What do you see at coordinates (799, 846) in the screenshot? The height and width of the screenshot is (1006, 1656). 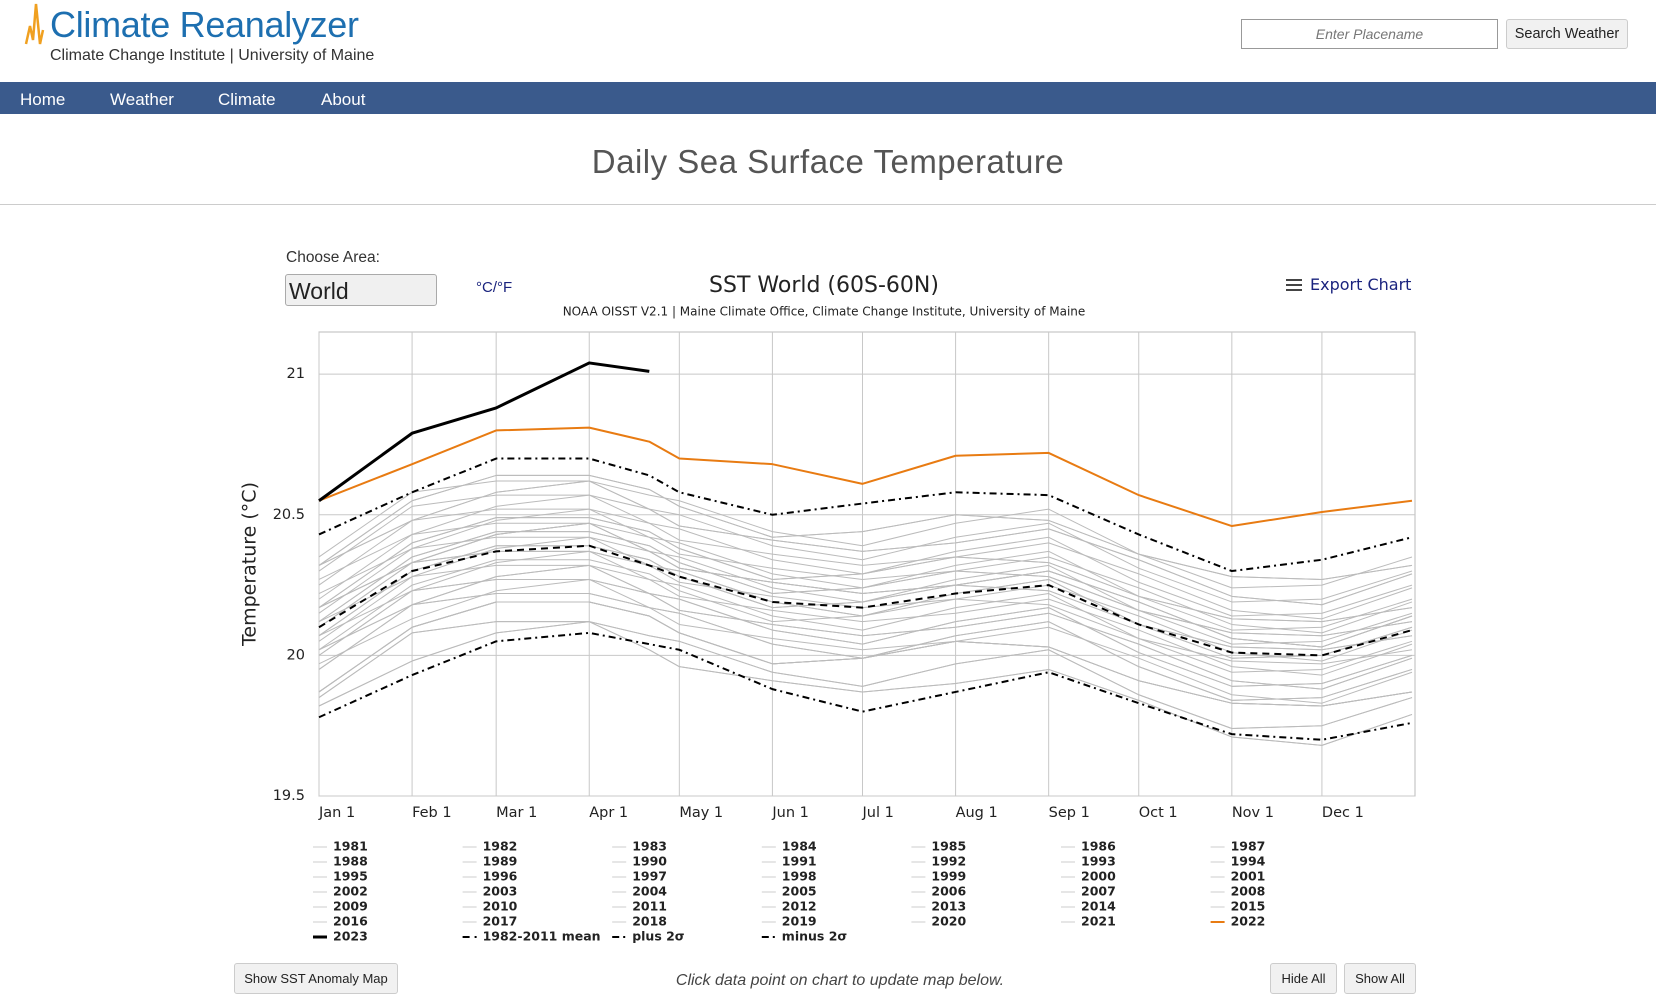 I see `legend-label: 1984` at bounding box center [799, 846].